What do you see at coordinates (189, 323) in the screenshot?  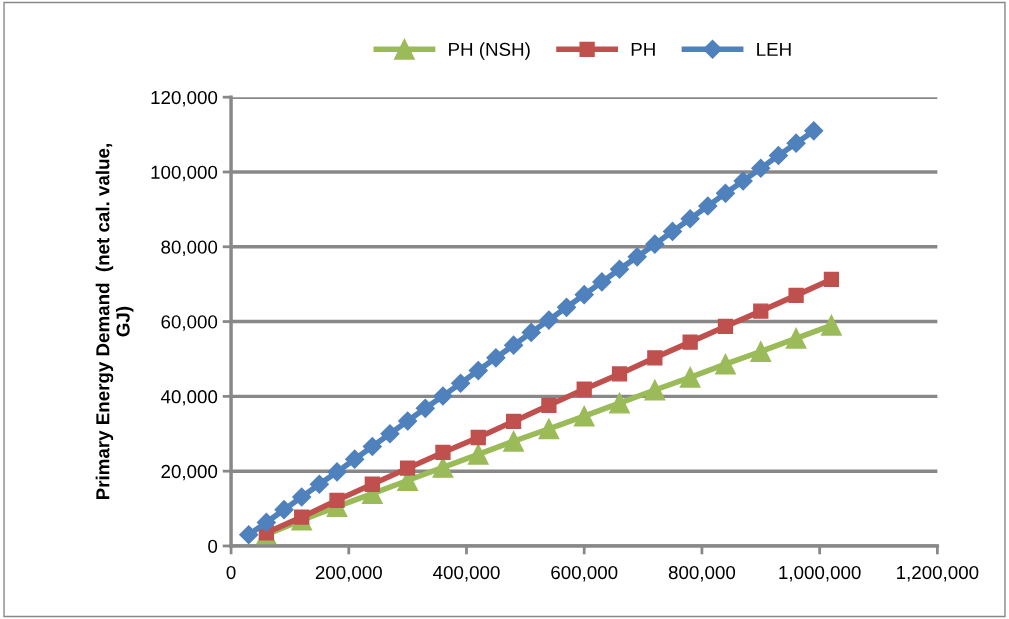 I see `y-tick-label: 60,000` at bounding box center [189, 323].